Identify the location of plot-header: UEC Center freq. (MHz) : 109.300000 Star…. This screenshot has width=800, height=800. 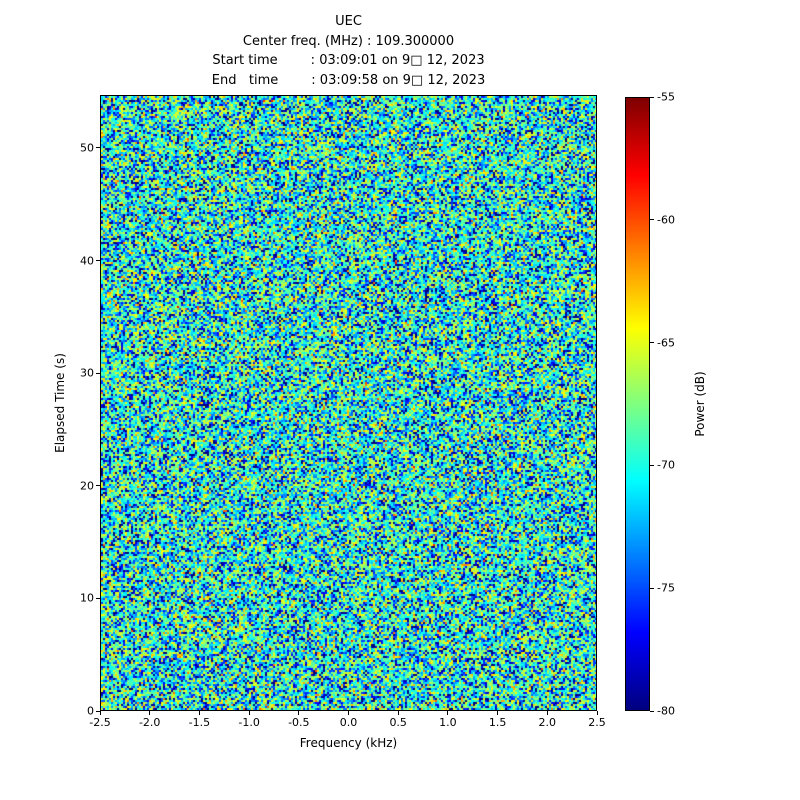
(348, 51).